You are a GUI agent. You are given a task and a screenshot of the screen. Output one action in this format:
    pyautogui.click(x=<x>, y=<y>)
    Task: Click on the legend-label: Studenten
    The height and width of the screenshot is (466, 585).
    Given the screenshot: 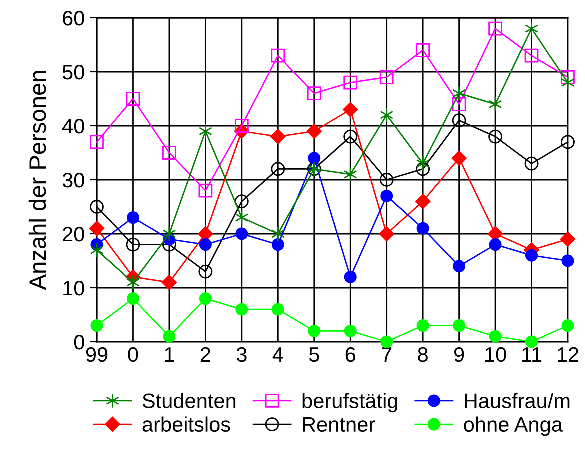 What is the action you would take?
    pyautogui.click(x=189, y=400)
    